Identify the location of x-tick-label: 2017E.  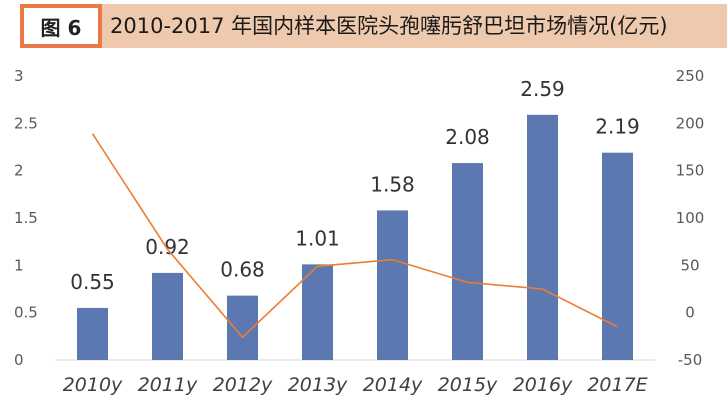
(617, 385).